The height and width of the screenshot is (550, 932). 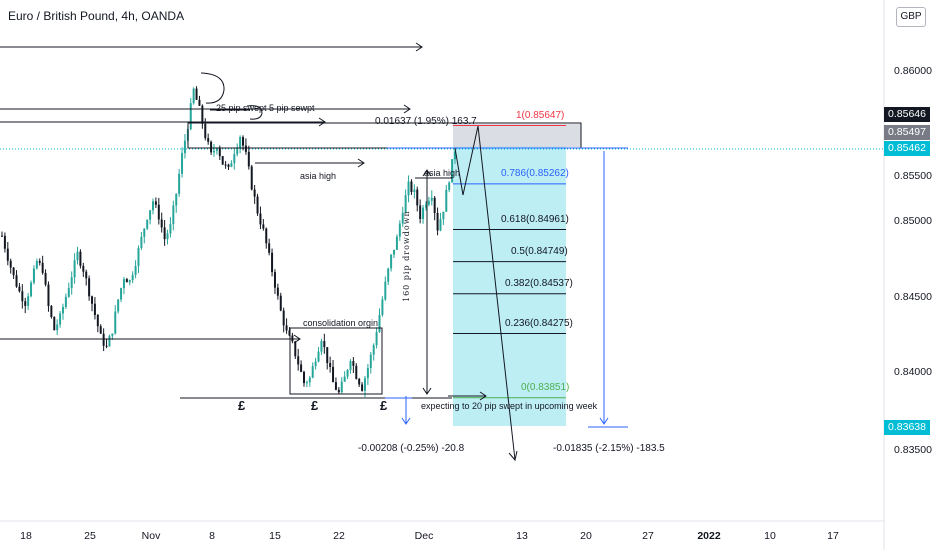 I want to click on price-badge: 0.85646, so click(x=907, y=114).